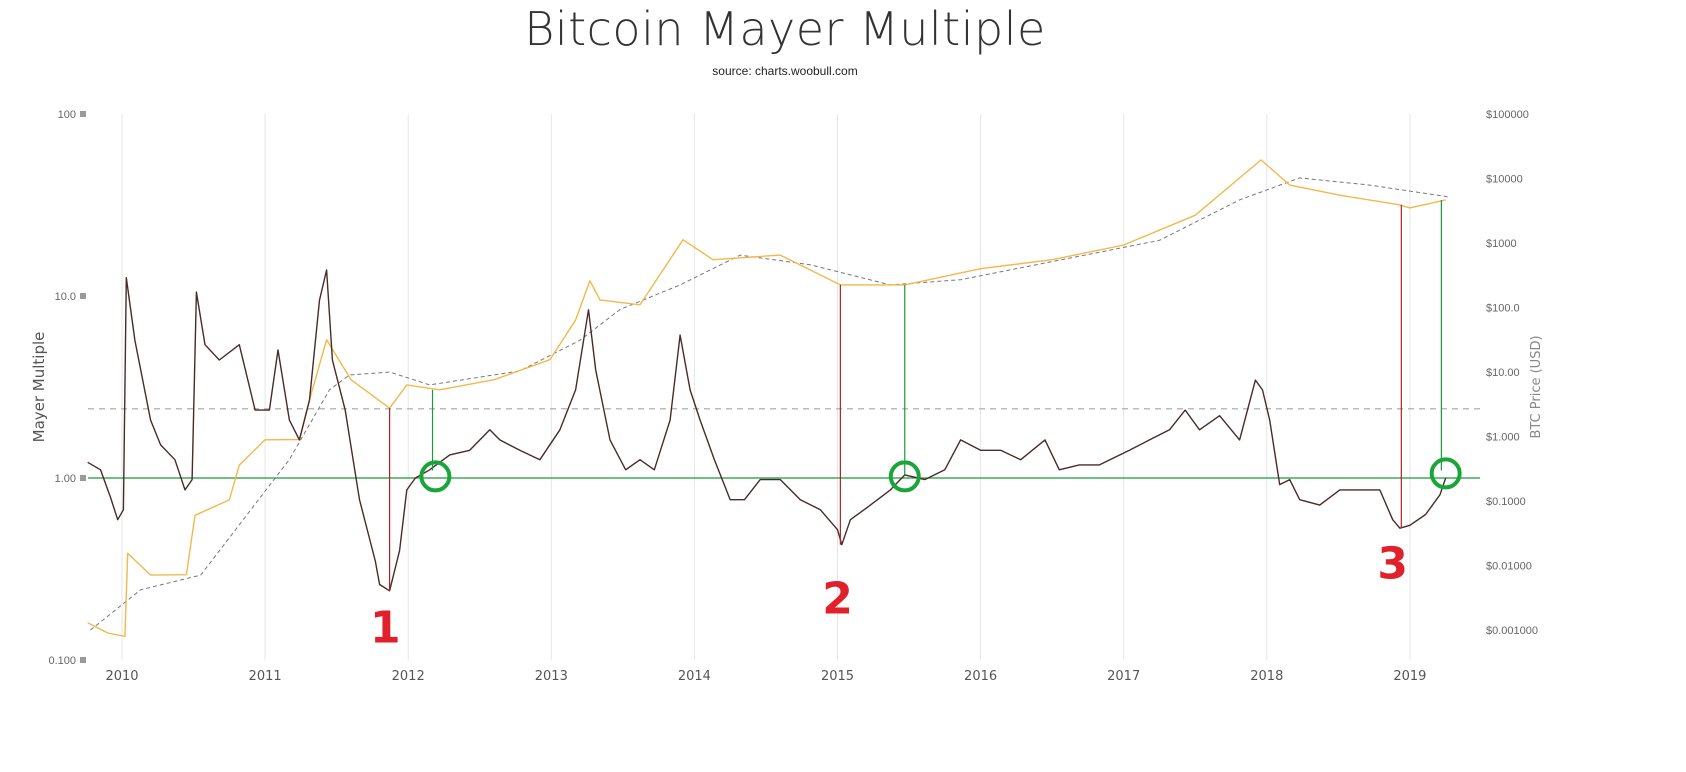 The width and height of the screenshot is (1686, 772). What do you see at coordinates (39, 387) in the screenshot?
I see `y-axis-label: Mayer Multiple` at bounding box center [39, 387].